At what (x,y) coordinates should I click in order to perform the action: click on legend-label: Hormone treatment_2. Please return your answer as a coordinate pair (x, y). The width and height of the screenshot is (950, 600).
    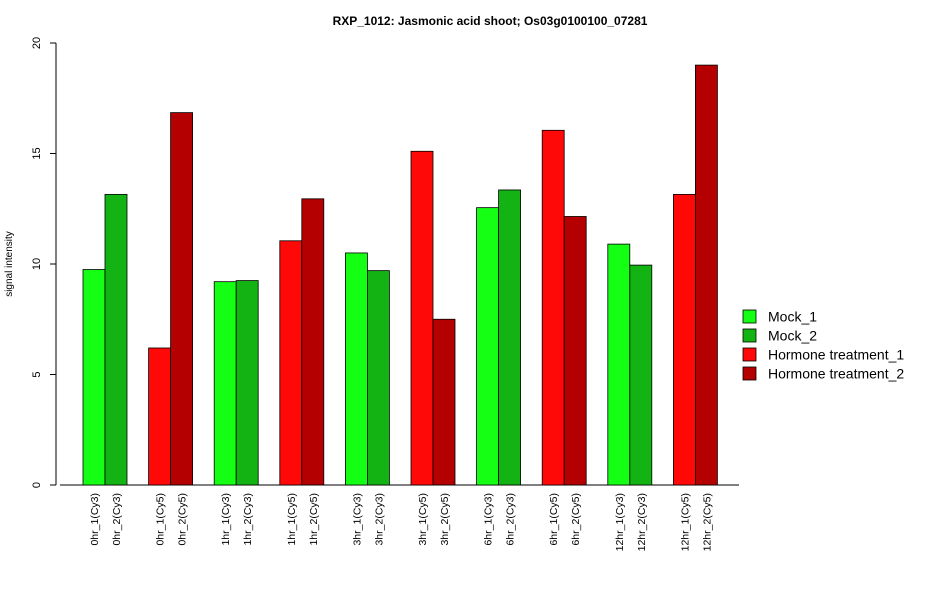
    Looking at the image, I should click on (836, 374).